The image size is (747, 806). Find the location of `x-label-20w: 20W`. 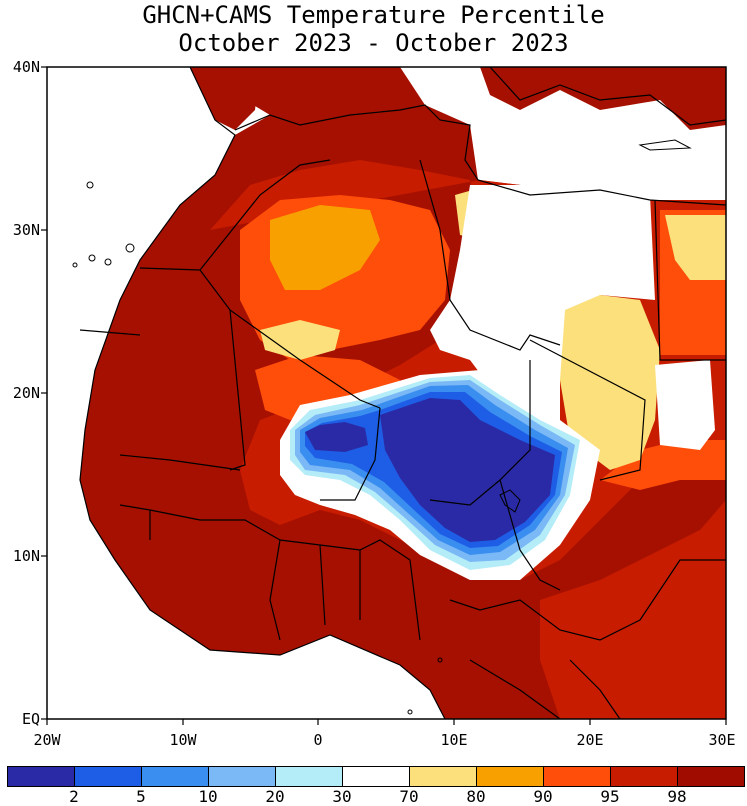

x-label-20w: 20W is located at coordinates (47, 740).